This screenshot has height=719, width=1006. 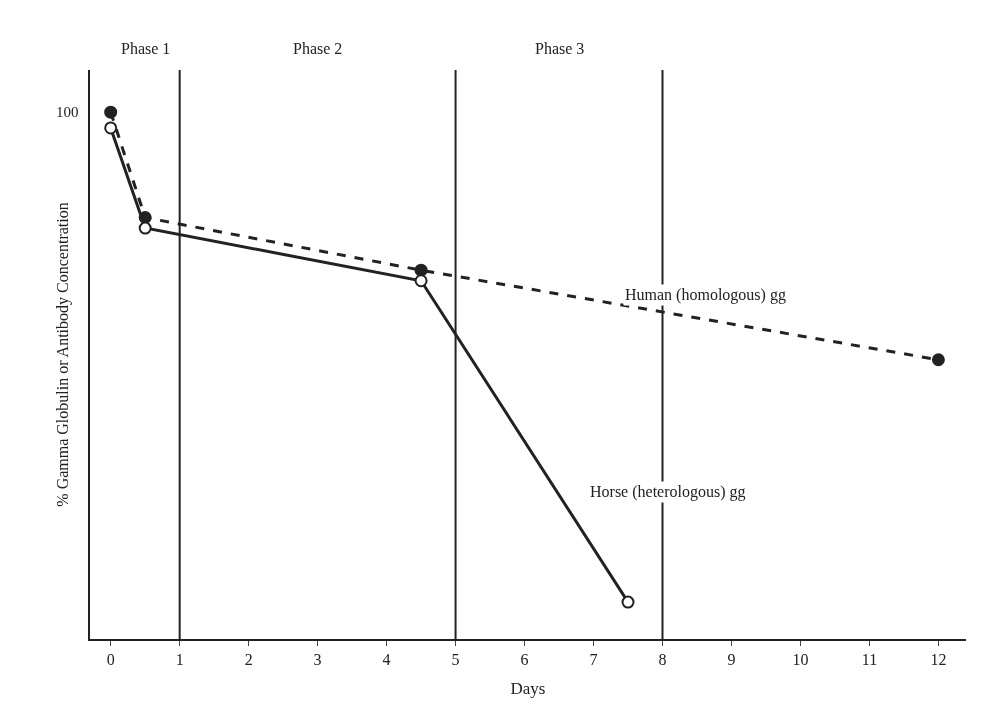 I want to click on series-label: Horse (heterologous) gg, so click(x=668, y=492).